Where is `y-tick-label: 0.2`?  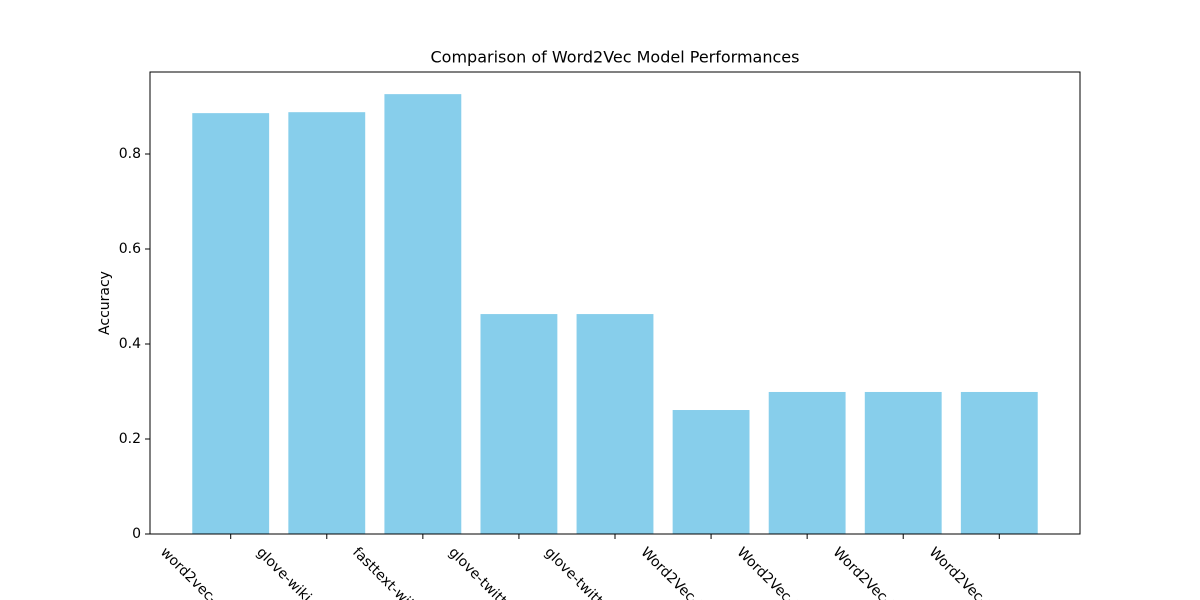 y-tick-label: 0.2 is located at coordinates (130, 439).